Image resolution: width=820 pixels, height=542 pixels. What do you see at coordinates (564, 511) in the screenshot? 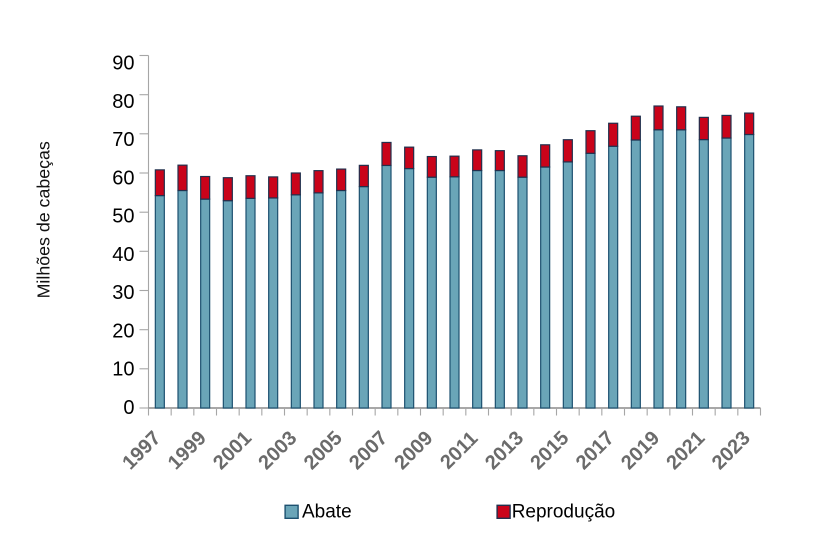
I see `svg-text: Reprodução` at bounding box center [564, 511].